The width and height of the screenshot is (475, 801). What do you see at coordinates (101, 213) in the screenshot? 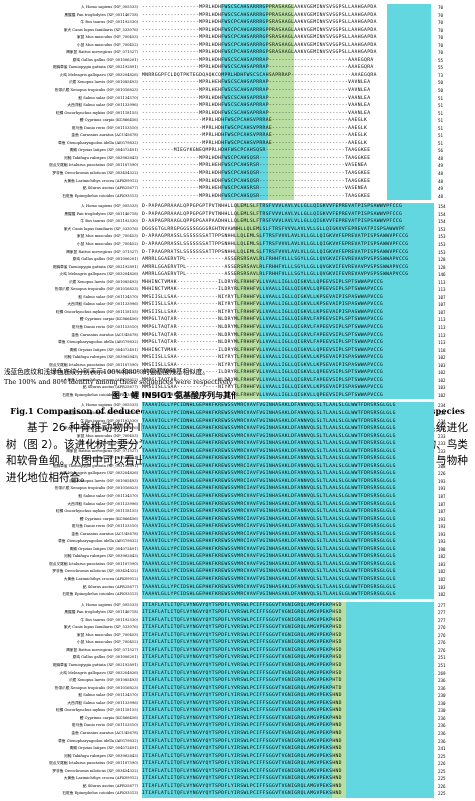
I see `species-label: 黑猩猩 Pan troglodytes (XP_001146718)` at bounding box center [101, 213].